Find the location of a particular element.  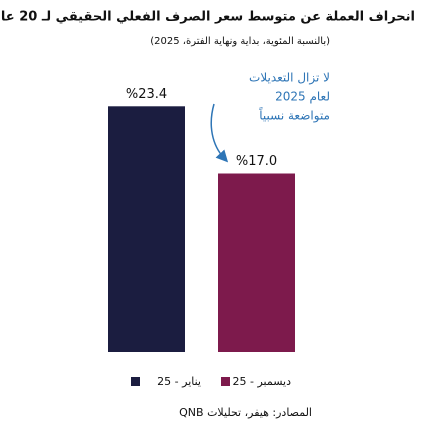

annotation-arrow is located at coordinates (219, 133).